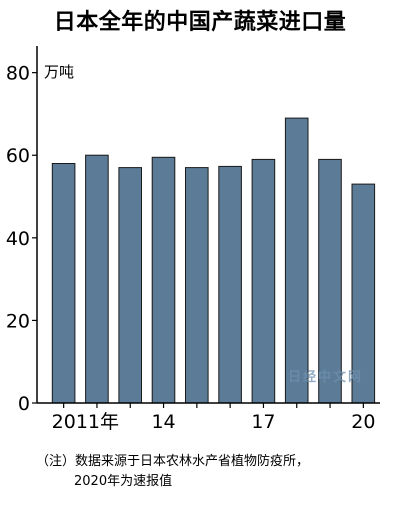 The width and height of the screenshot is (400, 506). I want to click on bar-2017, so click(263, 281).